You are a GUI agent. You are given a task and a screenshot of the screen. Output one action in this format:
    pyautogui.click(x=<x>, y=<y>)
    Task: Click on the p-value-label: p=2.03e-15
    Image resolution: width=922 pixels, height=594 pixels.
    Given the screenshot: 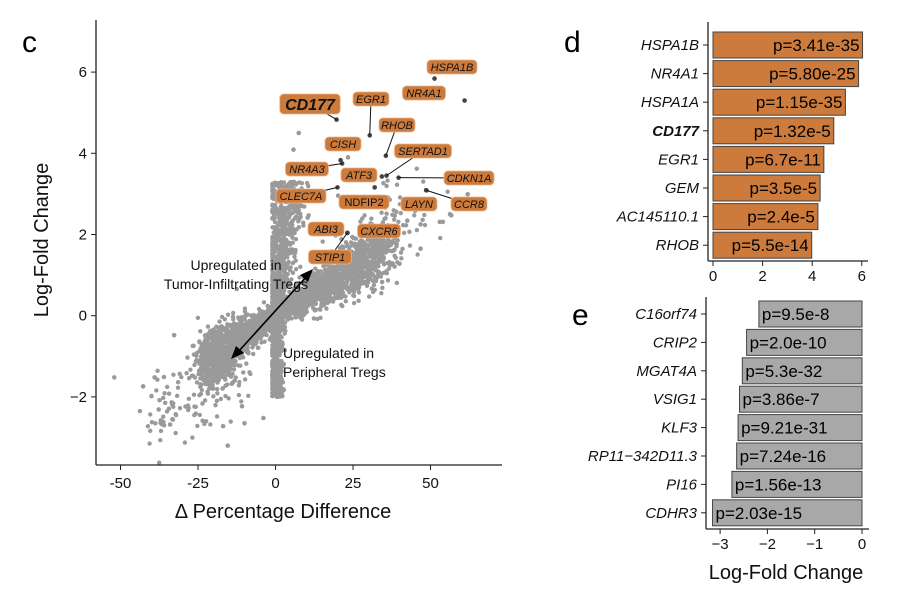 What is the action you would take?
    pyautogui.click(x=759, y=513)
    